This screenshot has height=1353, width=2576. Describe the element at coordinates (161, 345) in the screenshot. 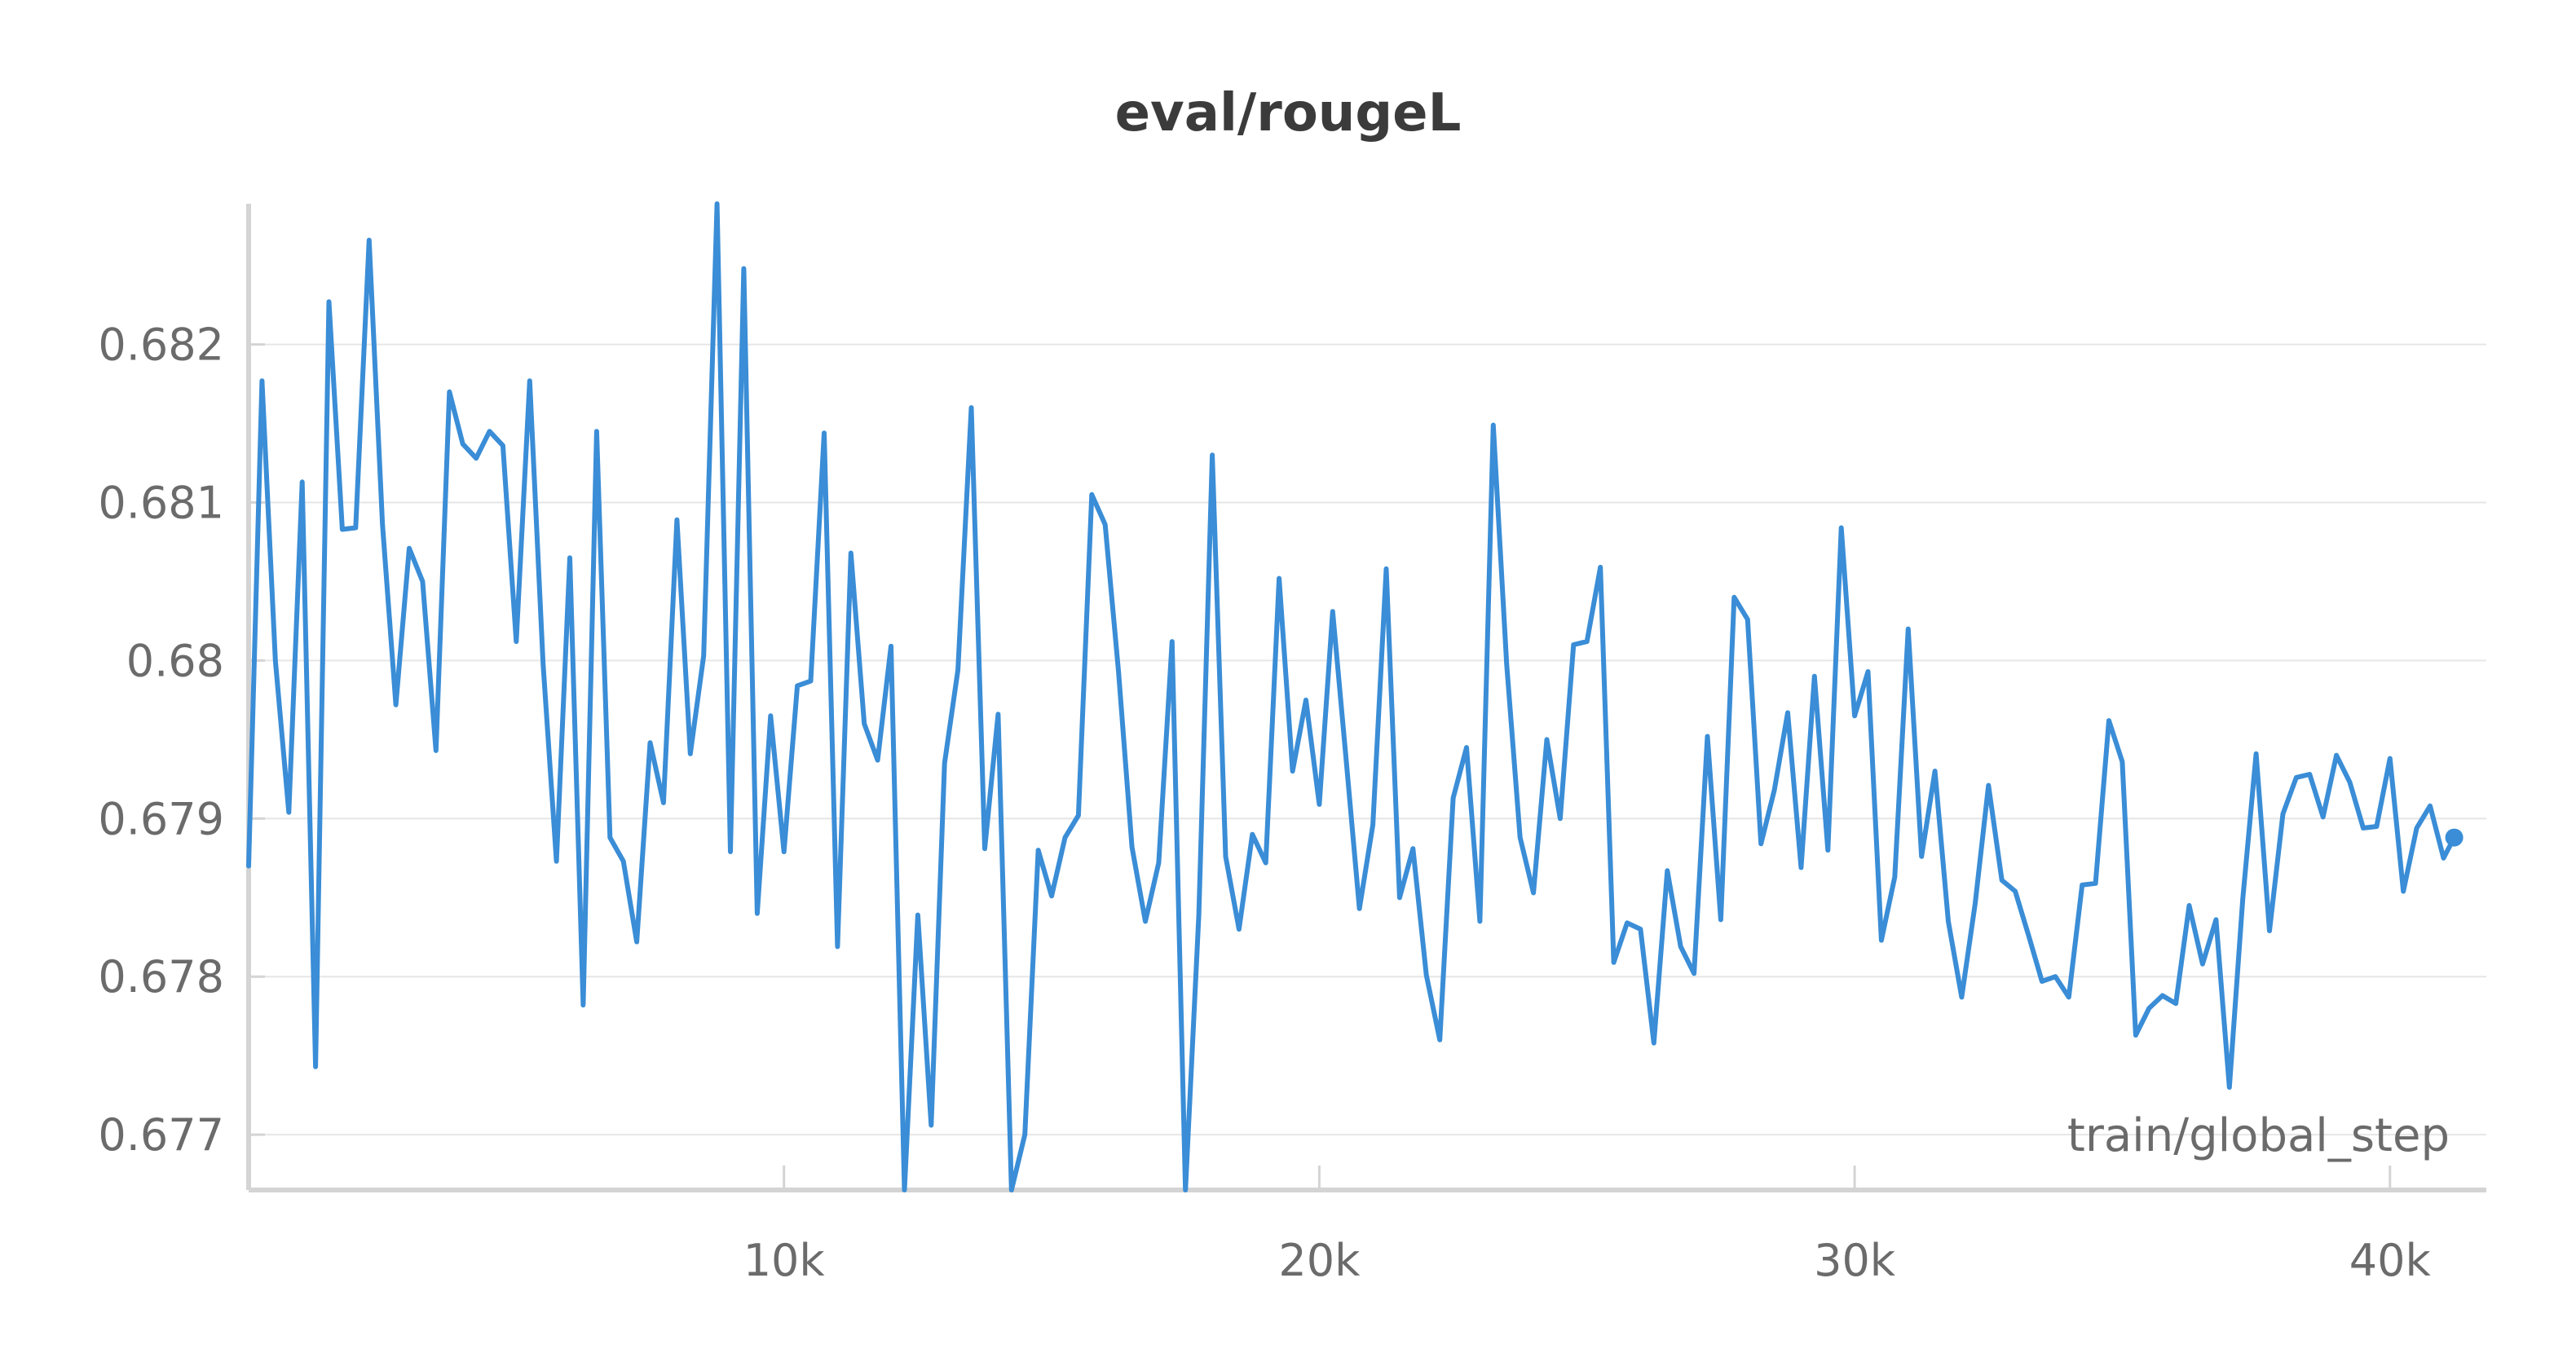

I see `y-tick-label-5: 0.682` at that location.